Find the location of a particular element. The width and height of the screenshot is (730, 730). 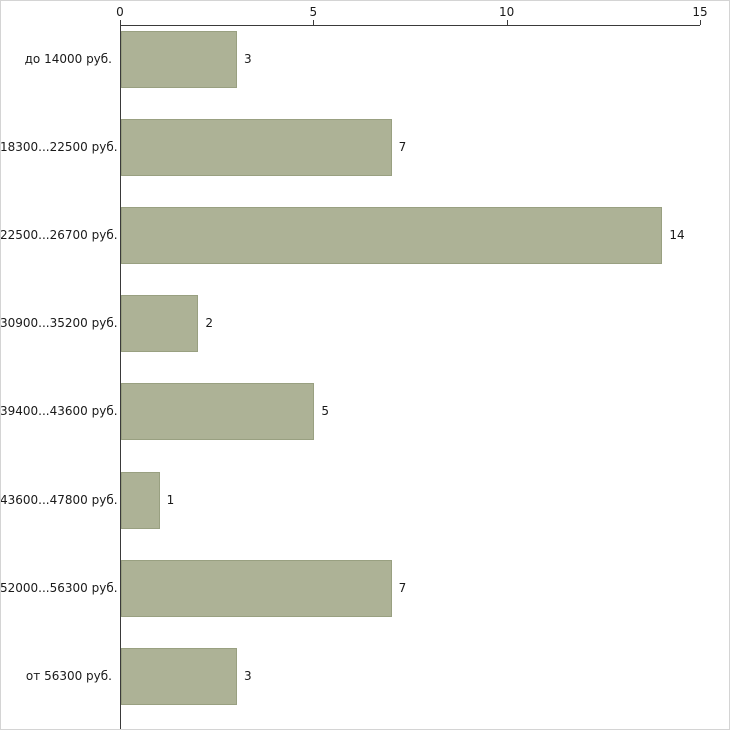

value-label: 1 is located at coordinates (170, 499).